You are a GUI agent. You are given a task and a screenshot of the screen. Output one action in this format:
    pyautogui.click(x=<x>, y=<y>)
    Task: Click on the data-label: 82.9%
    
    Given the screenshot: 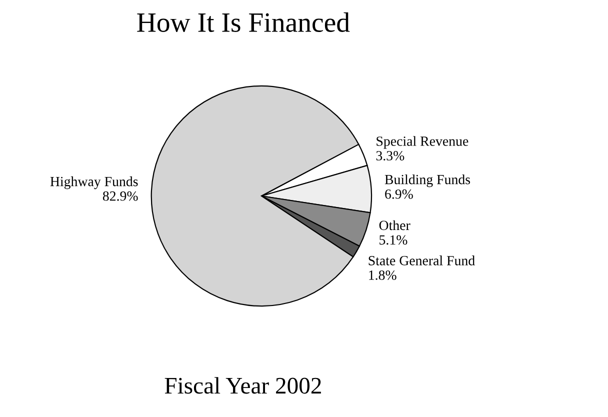 What is the action you would take?
    pyautogui.click(x=120, y=196)
    